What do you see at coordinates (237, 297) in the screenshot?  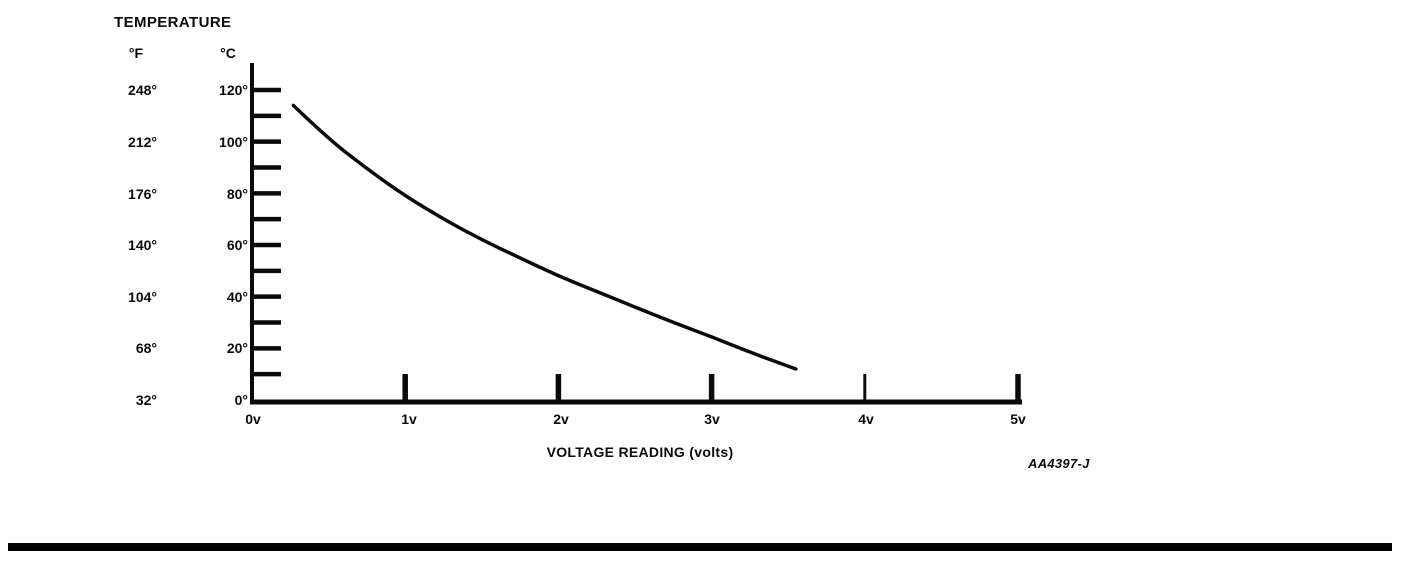 I see `celsius-tick-label: 40°` at bounding box center [237, 297].